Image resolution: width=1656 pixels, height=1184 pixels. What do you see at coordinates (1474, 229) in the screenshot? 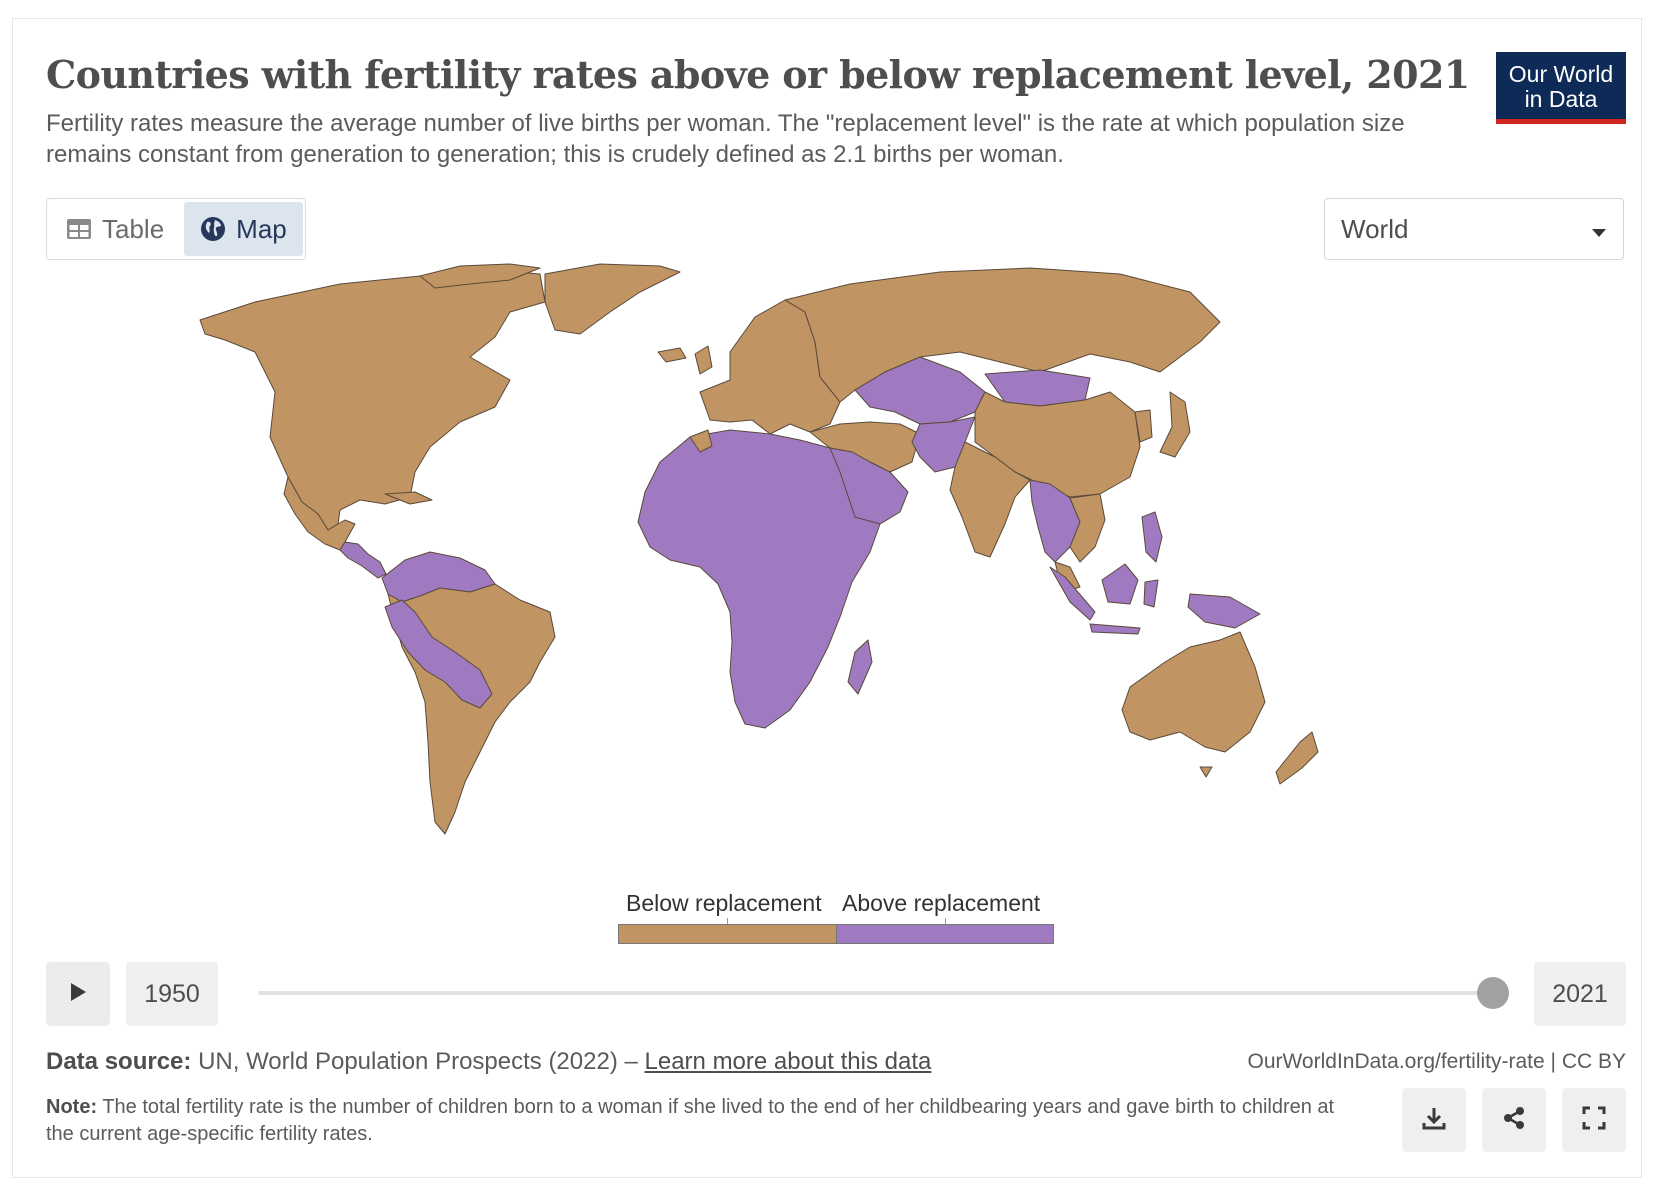
I see `region-select: World` at bounding box center [1474, 229].